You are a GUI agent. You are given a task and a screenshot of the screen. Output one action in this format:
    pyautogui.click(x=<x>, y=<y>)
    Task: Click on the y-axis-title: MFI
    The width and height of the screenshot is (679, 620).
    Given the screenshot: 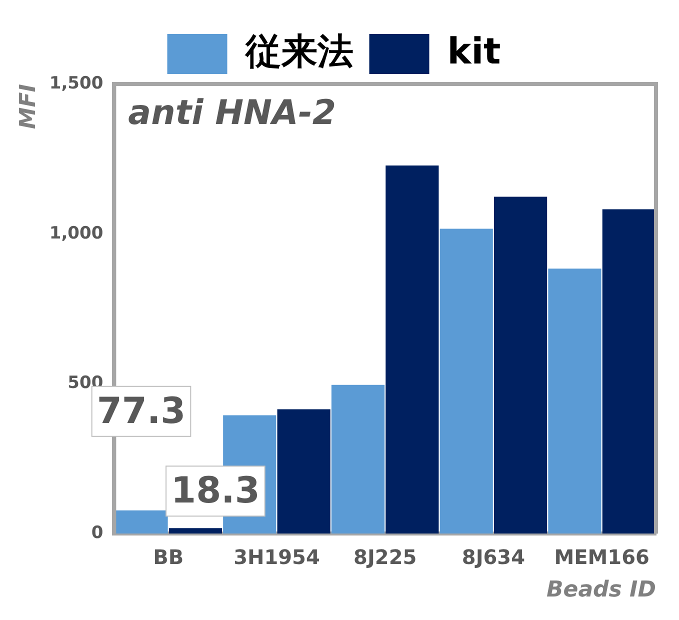 What is the action you would take?
    pyautogui.click(x=28, y=107)
    